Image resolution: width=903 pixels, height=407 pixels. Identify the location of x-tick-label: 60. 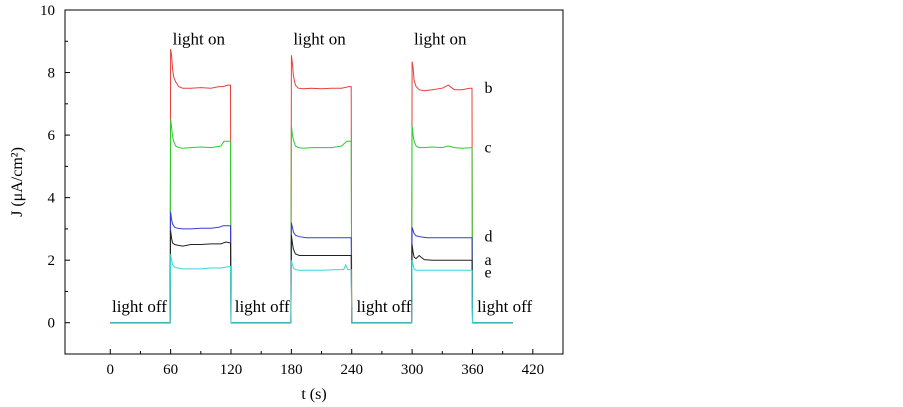
(170, 370).